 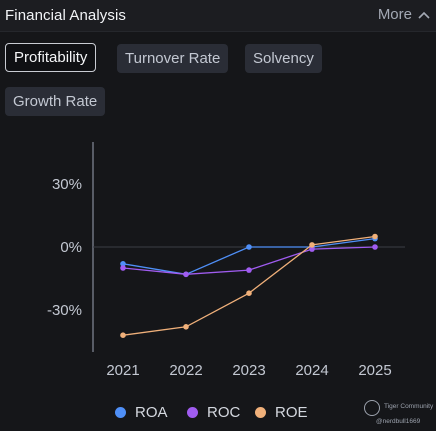 I want to click on panel-header: Financial Analysis More, so click(x=218, y=16).